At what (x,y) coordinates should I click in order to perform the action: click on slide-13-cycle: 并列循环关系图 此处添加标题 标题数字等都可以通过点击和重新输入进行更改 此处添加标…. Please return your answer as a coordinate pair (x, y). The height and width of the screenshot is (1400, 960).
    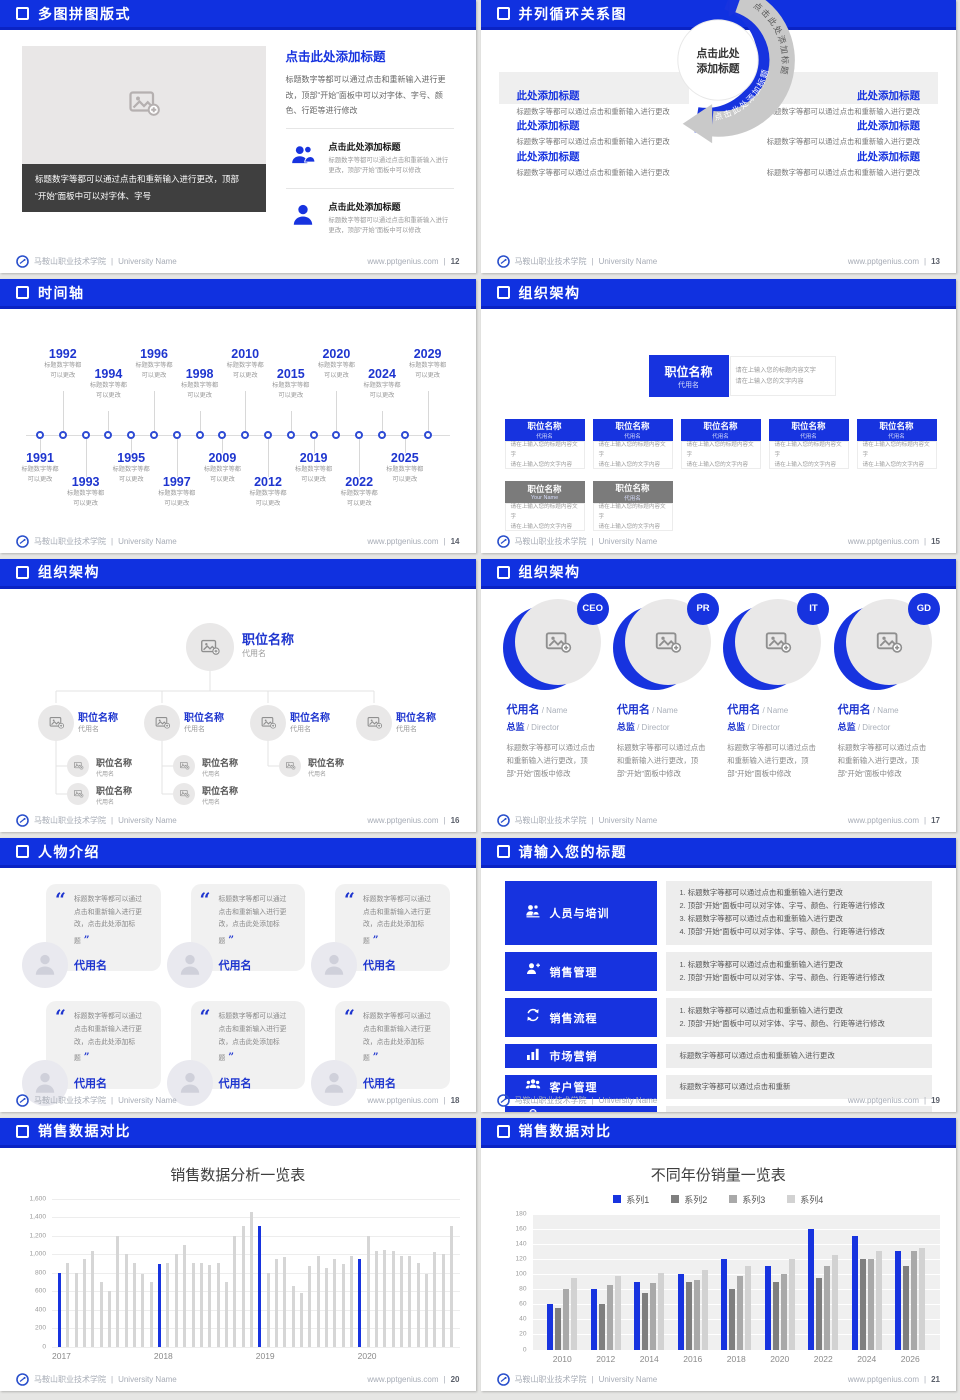
    Looking at the image, I should click on (718, 137).